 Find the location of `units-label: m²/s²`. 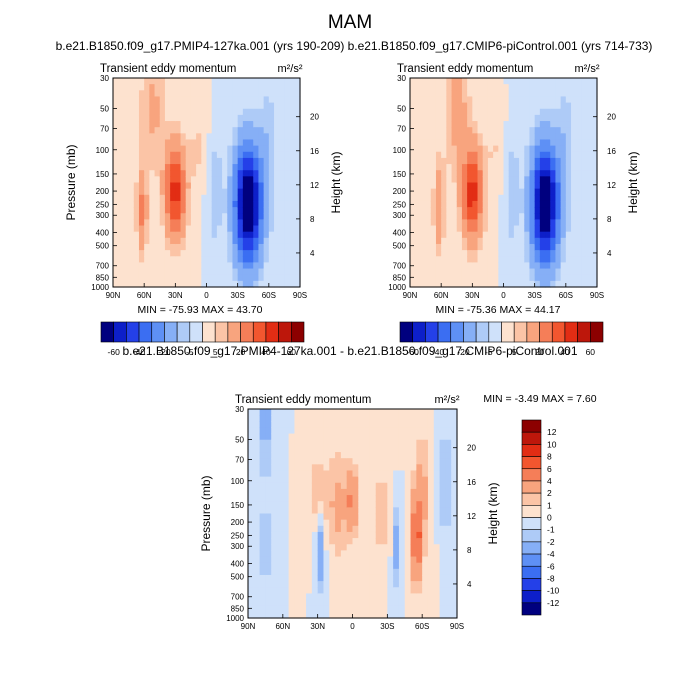

units-label: m²/s² is located at coordinates (289, 69).